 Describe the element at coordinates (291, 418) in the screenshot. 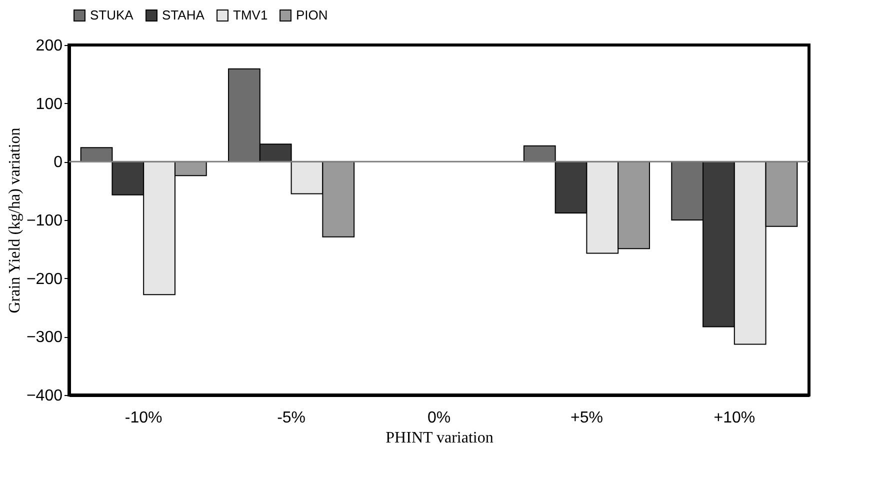

I see `x-tick-label: -5%` at that location.